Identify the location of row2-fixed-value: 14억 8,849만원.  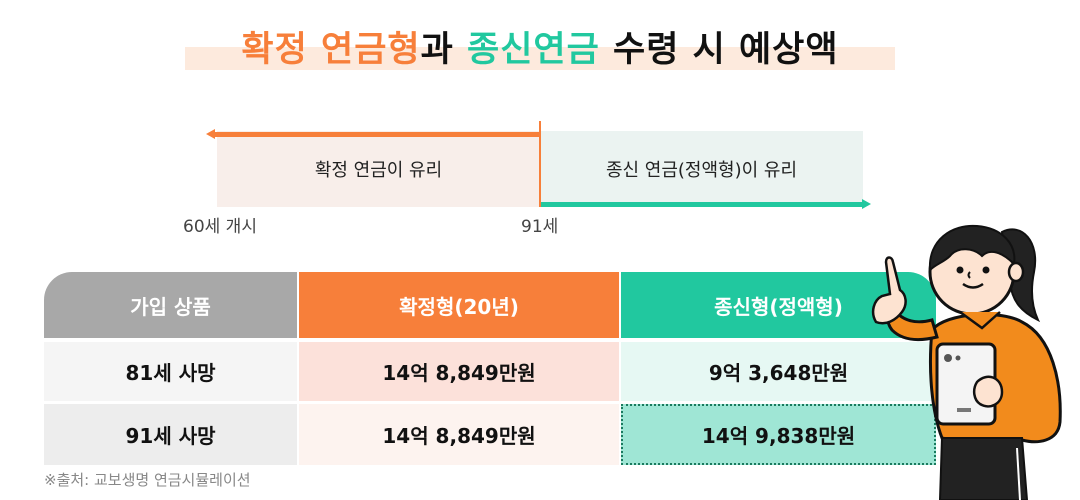
(459, 434).